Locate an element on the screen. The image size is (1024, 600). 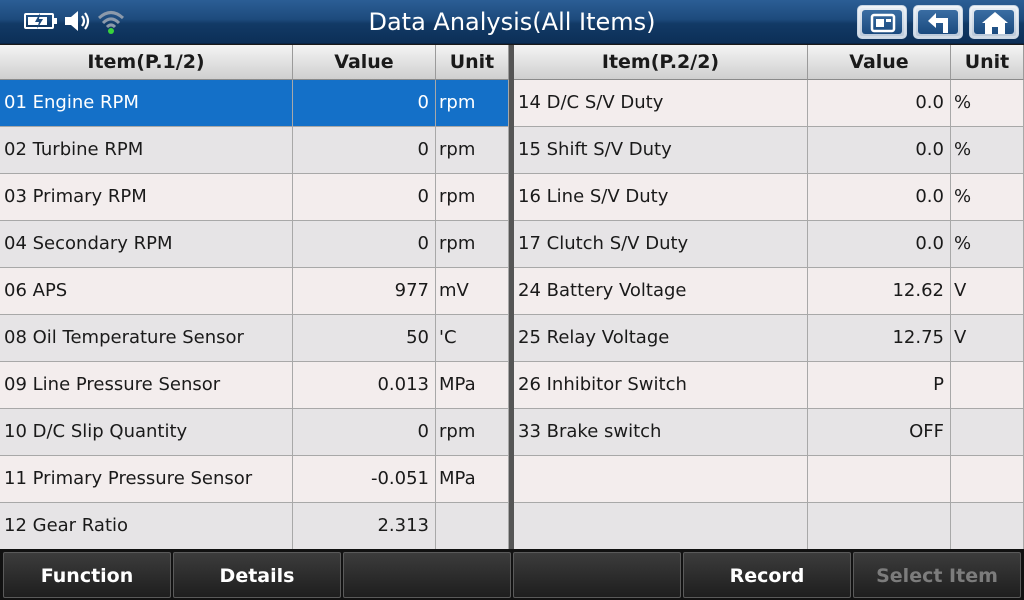
home-button is located at coordinates (994, 22).